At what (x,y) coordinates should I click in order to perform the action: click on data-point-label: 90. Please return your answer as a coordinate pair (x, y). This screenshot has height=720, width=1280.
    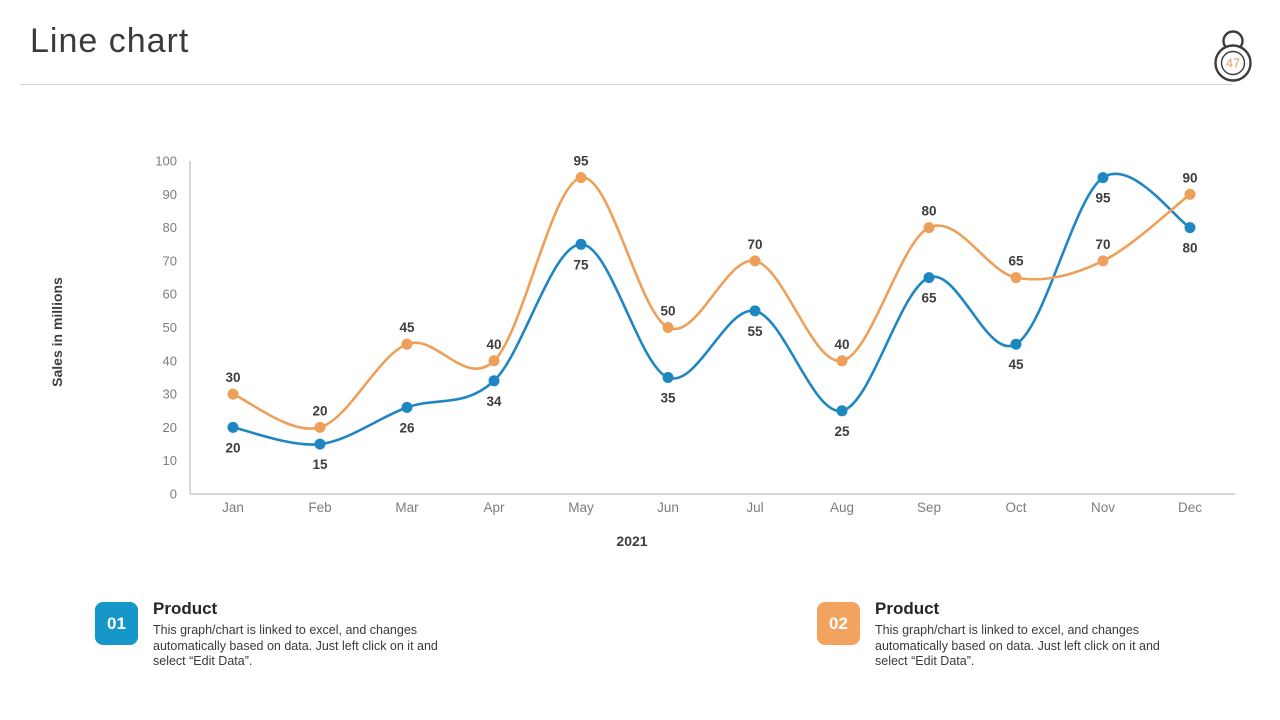
    Looking at the image, I should click on (1189, 177).